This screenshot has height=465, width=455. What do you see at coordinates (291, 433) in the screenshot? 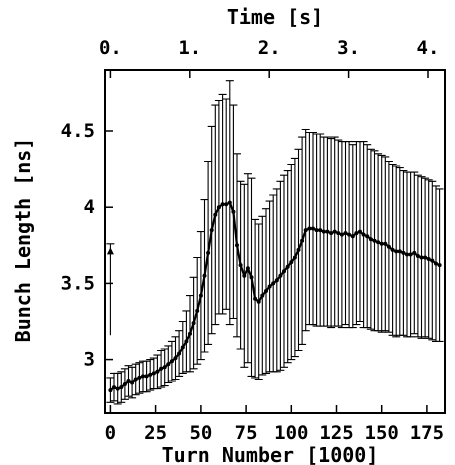
I see `x-tick-label: 100` at bounding box center [291, 433].